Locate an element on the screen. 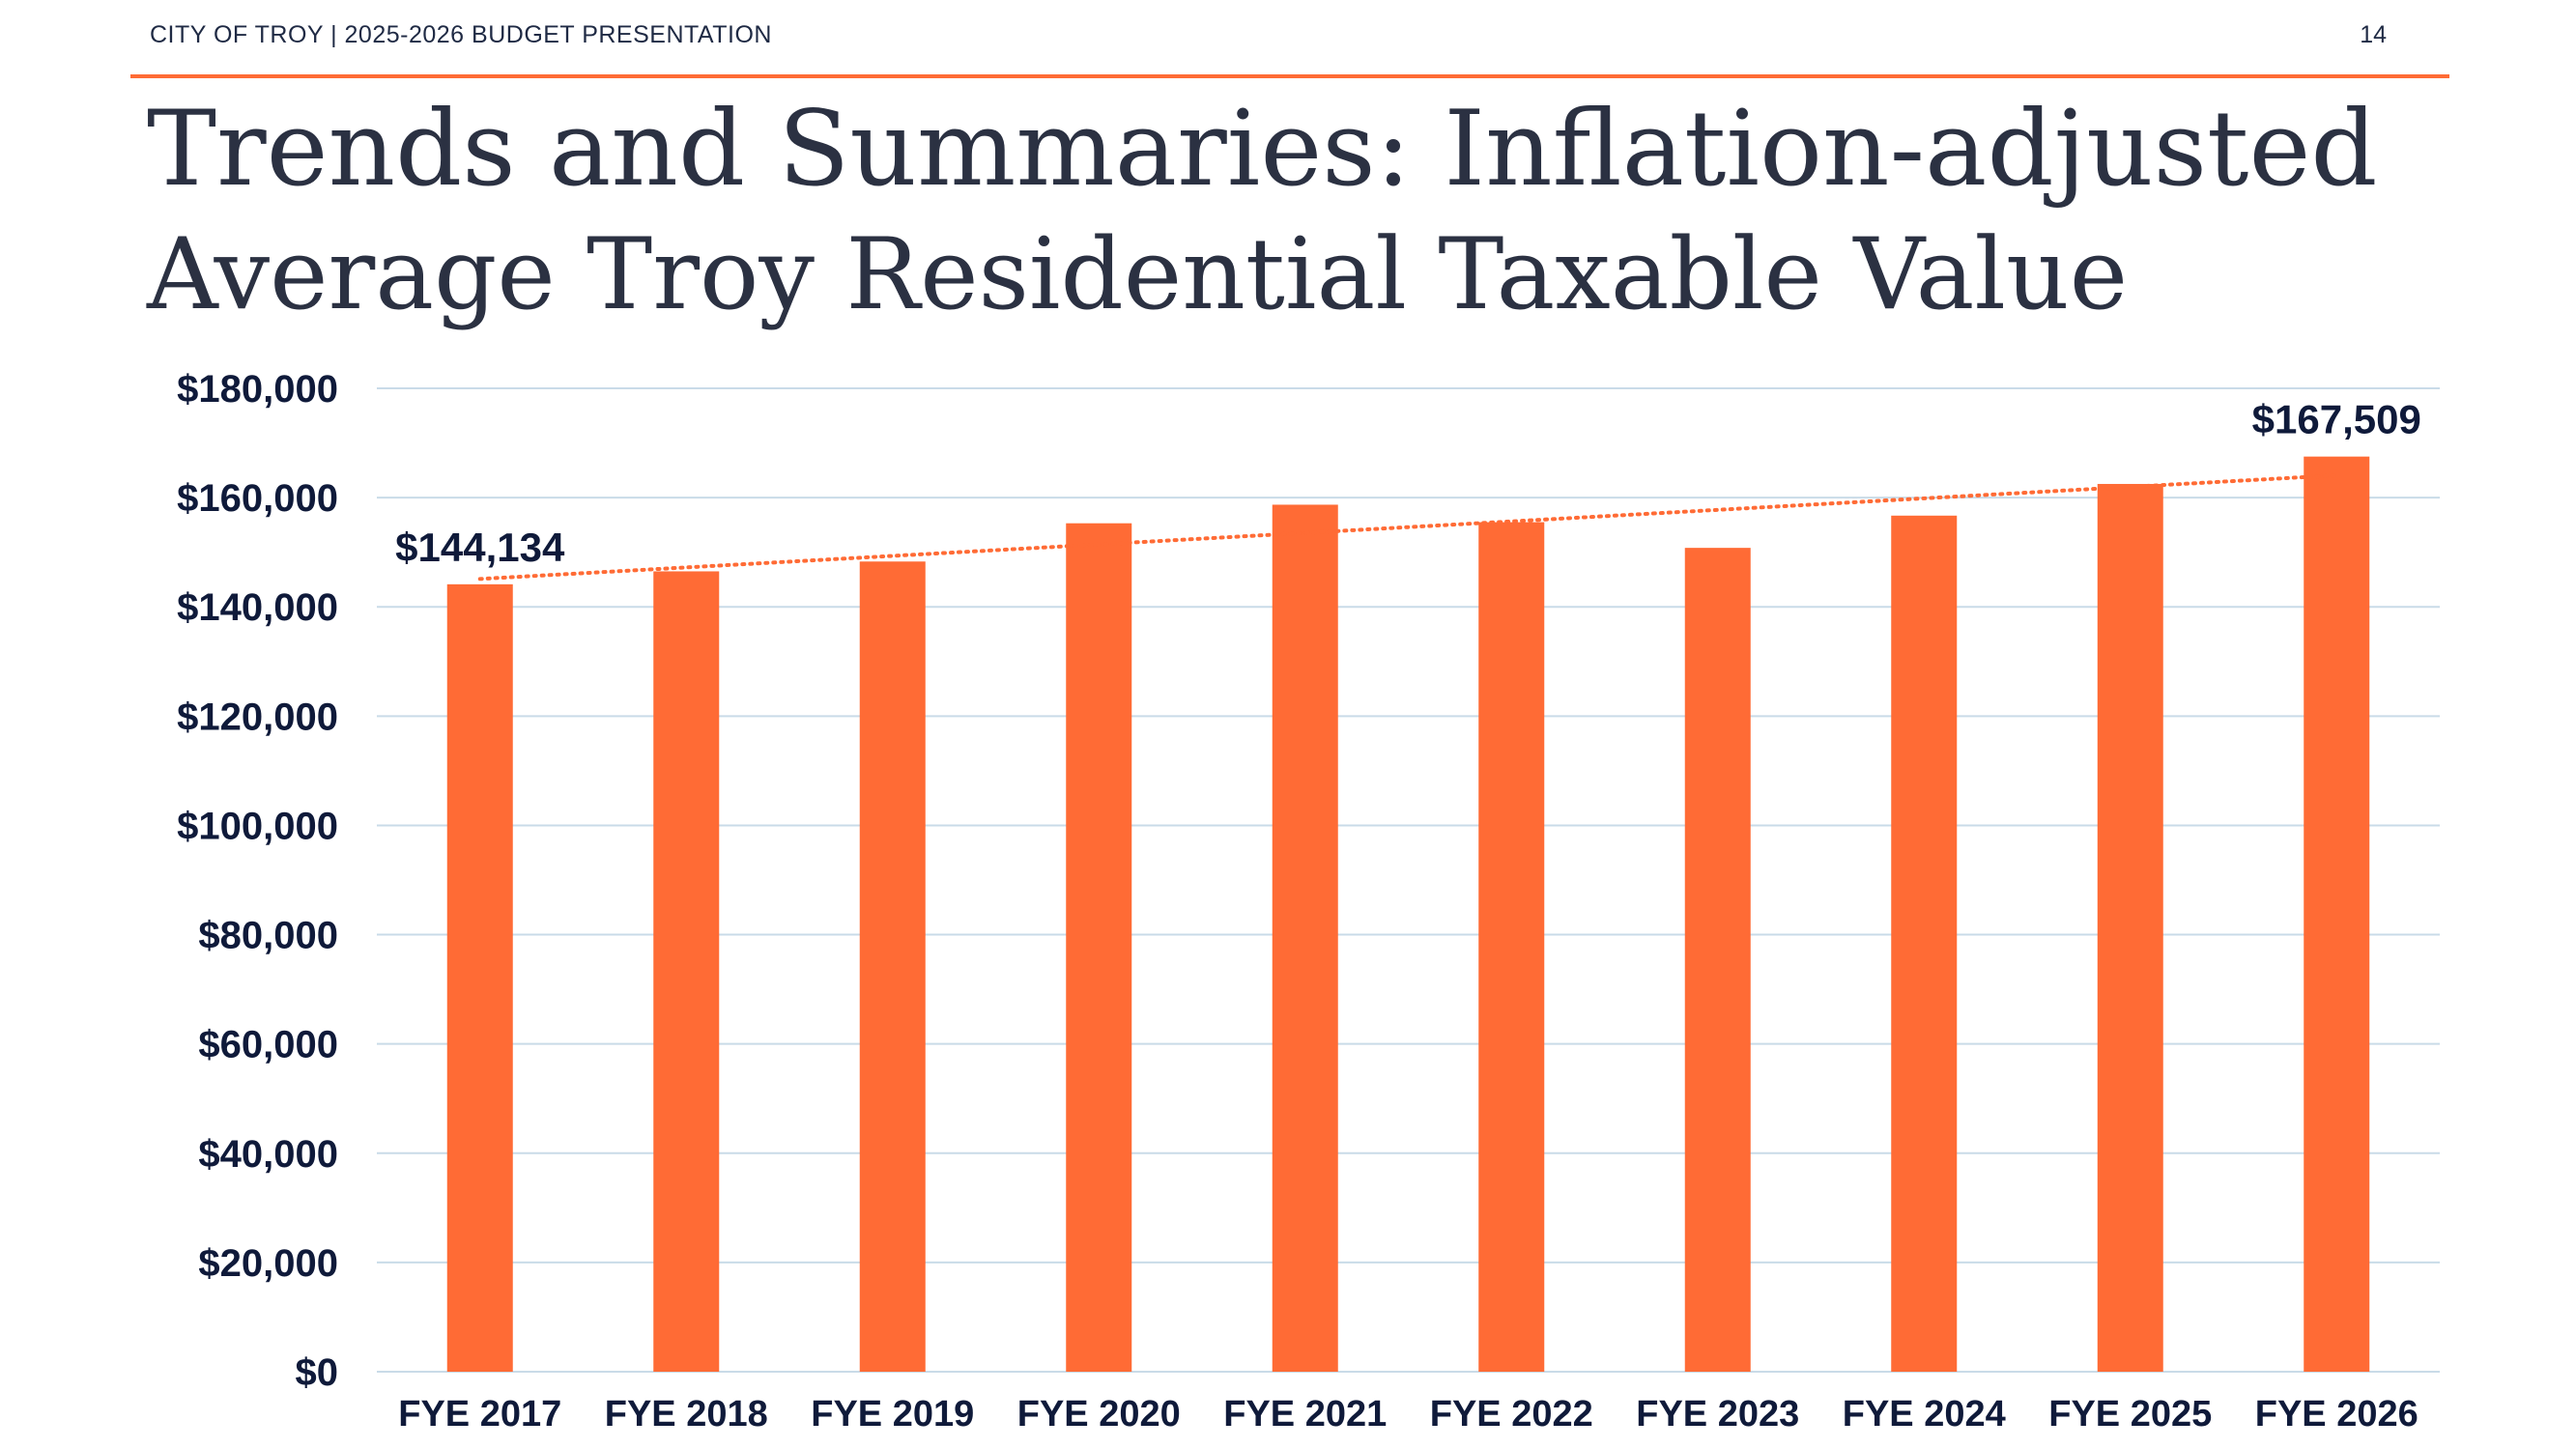 The width and height of the screenshot is (2576, 1449). data-label: $167,509 is located at coordinates (2336, 419).